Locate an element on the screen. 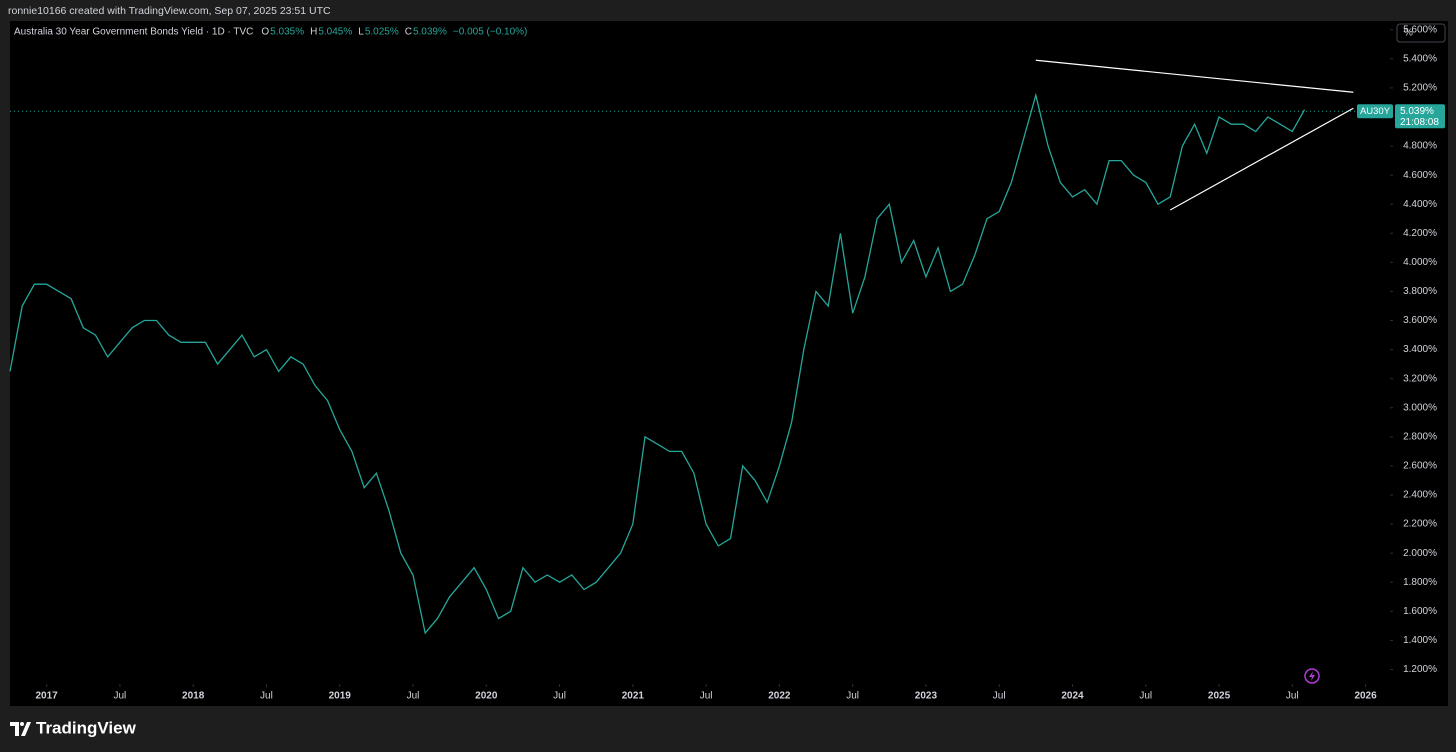 The height and width of the screenshot is (752, 1456). y-tick-label: 4.200% is located at coordinates (1420, 233).